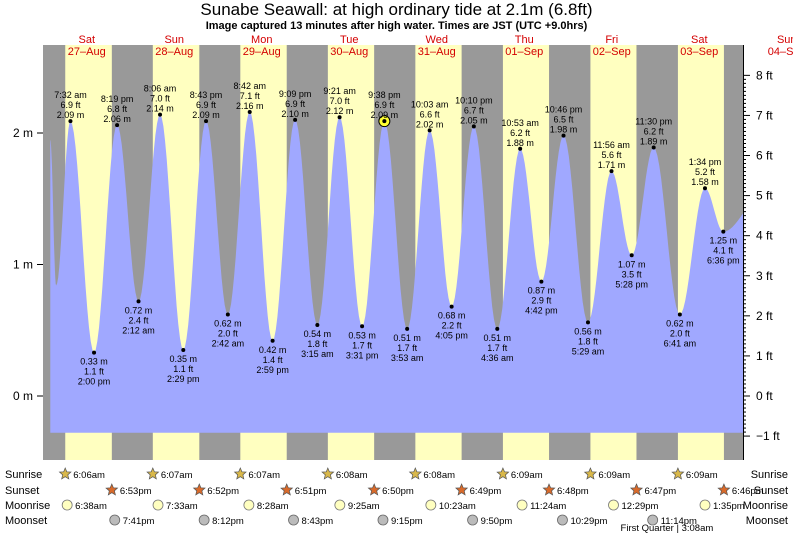  What do you see at coordinates (228, 521) in the screenshot?
I see `moonset-time: 8:12pm` at bounding box center [228, 521].